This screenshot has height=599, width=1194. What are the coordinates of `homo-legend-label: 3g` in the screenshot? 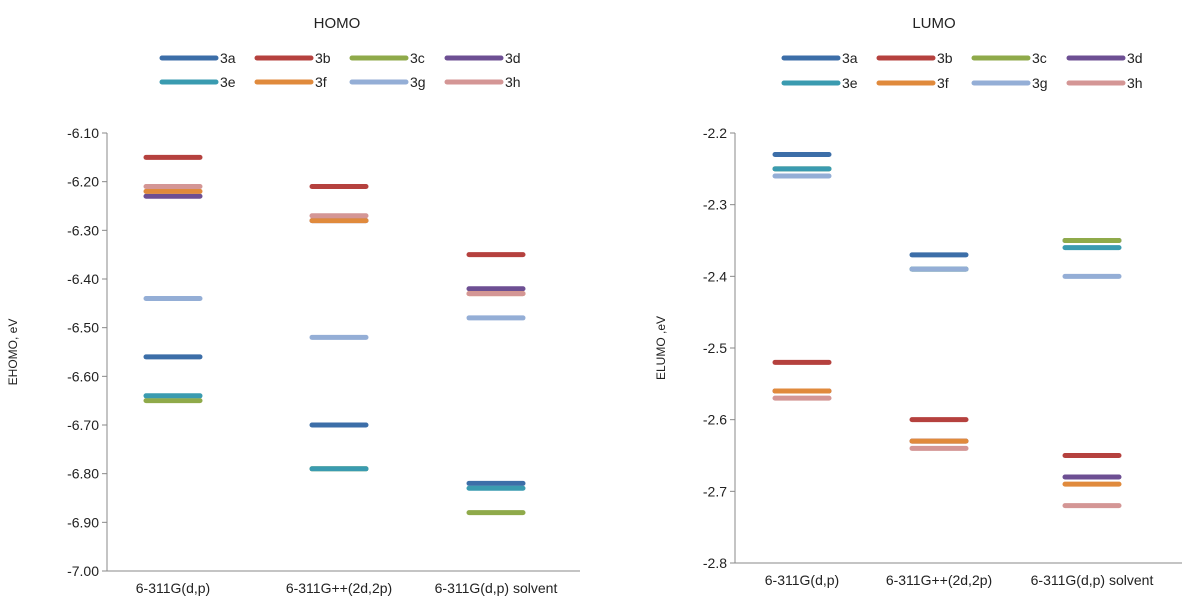 It's located at (418, 82).